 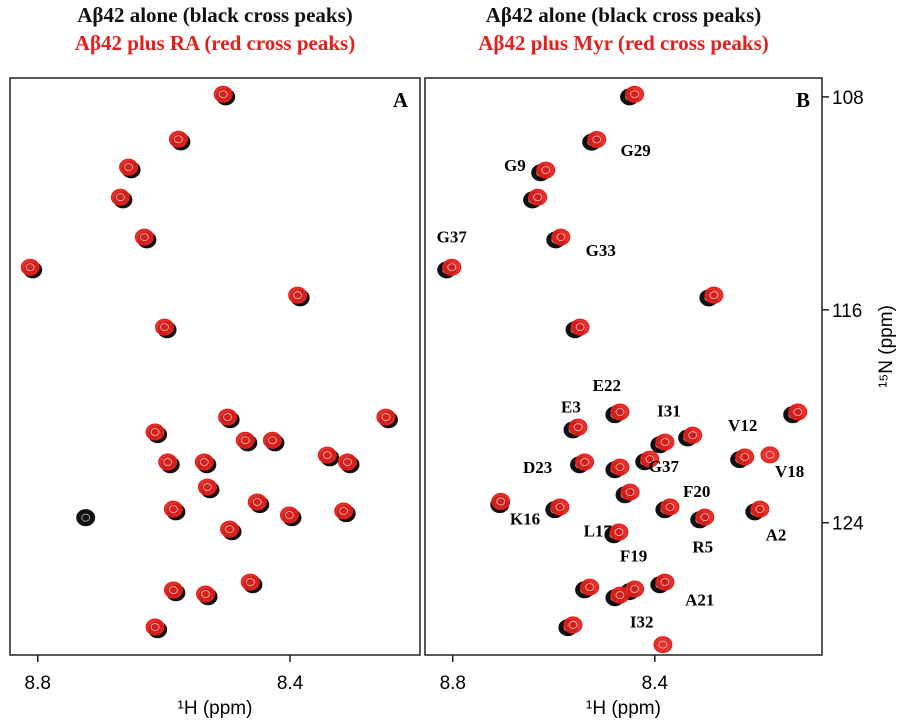 I want to click on y-tick-label: 116, so click(x=847, y=311).